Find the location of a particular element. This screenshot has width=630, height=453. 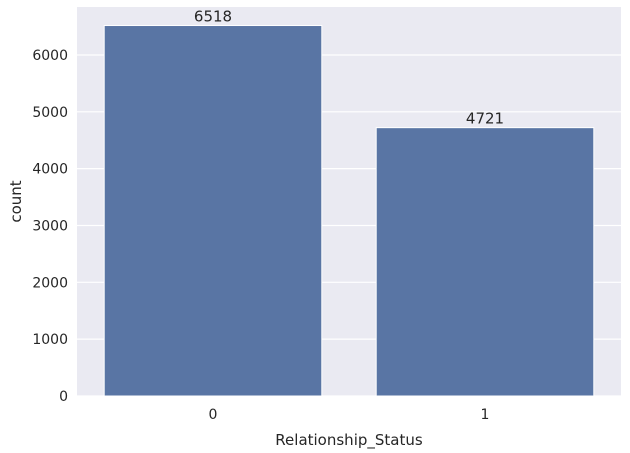

y-tick-label: 2000 is located at coordinates (50, 283).